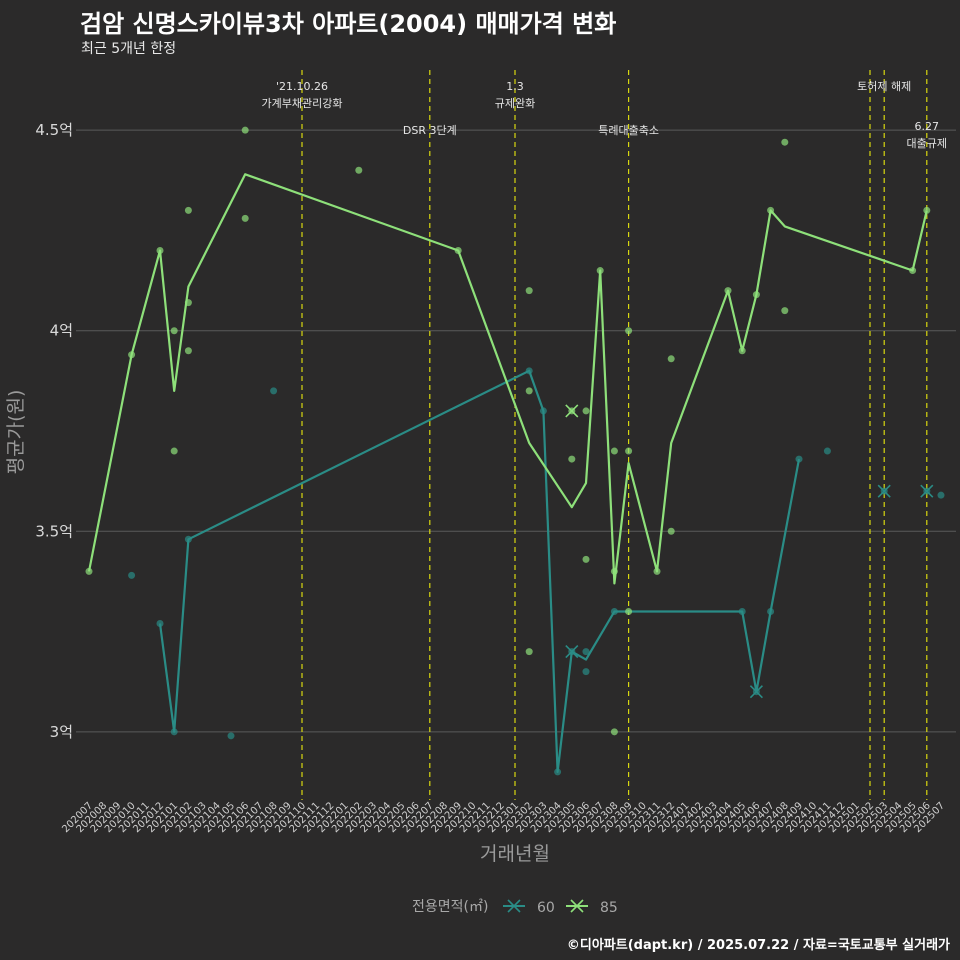  Describe the element at coordinates (54, 130) in the screenshot. I see `y-tick-label: 4.5억` at that location.